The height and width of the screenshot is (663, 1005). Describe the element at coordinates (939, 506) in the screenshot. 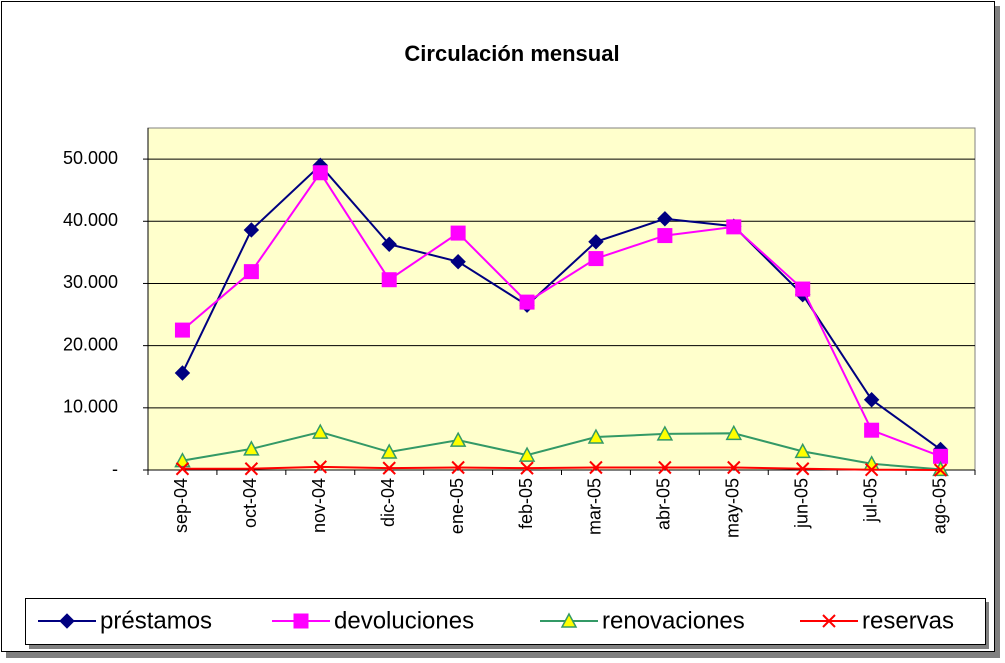

I see `x-tick-label: ago-05` at that location.